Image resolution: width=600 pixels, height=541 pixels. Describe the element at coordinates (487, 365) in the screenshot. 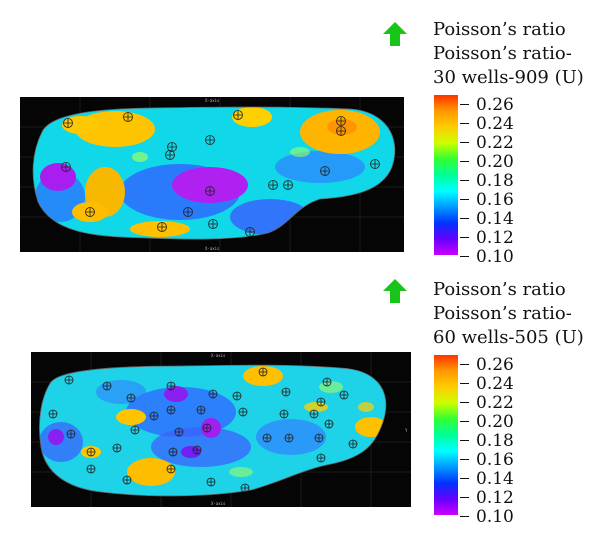

I see `bottom-tick-0: 0.26` at that location.